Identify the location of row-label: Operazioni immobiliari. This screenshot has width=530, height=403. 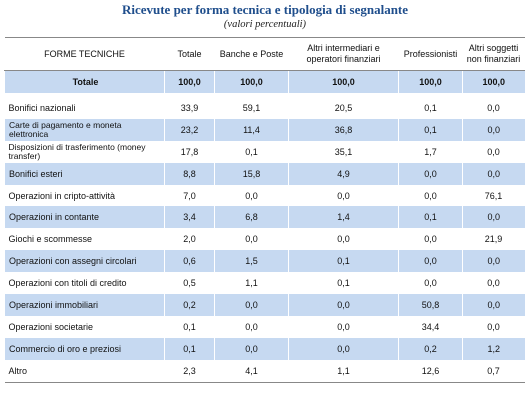
(84, 305).